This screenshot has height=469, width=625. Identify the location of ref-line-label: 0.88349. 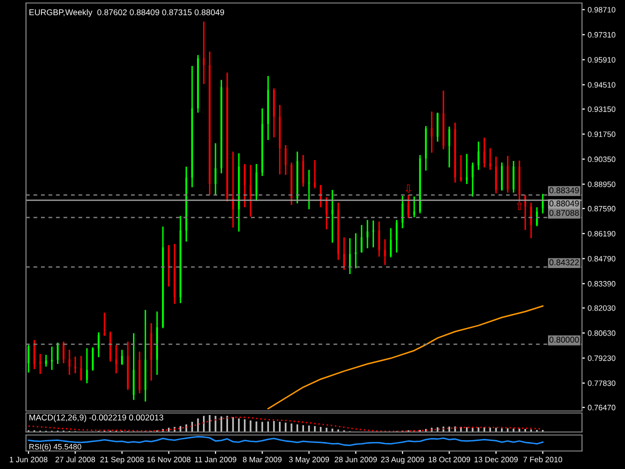
(564, 190).